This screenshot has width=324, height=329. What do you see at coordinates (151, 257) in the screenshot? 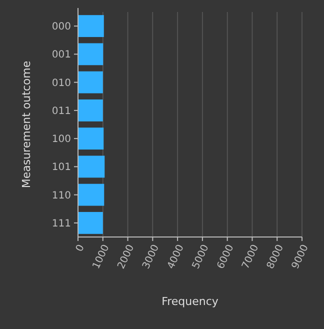
I see `x-tick-label: 3000` at bounding box center [151, 257].